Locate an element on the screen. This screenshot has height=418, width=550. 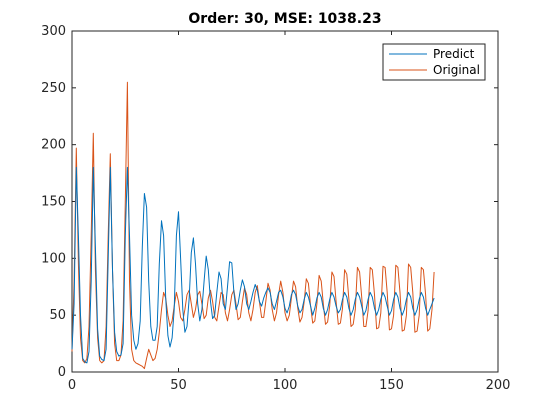
legend: Predict Original is located at coordinates (434, 62).